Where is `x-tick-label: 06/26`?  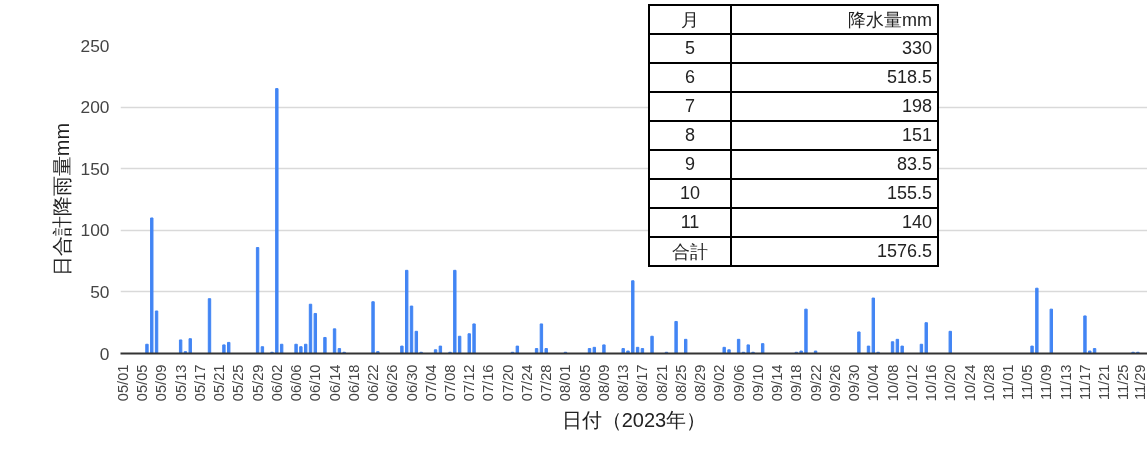 x-tick-label: 06/26 is located at coordinates (392, 383).